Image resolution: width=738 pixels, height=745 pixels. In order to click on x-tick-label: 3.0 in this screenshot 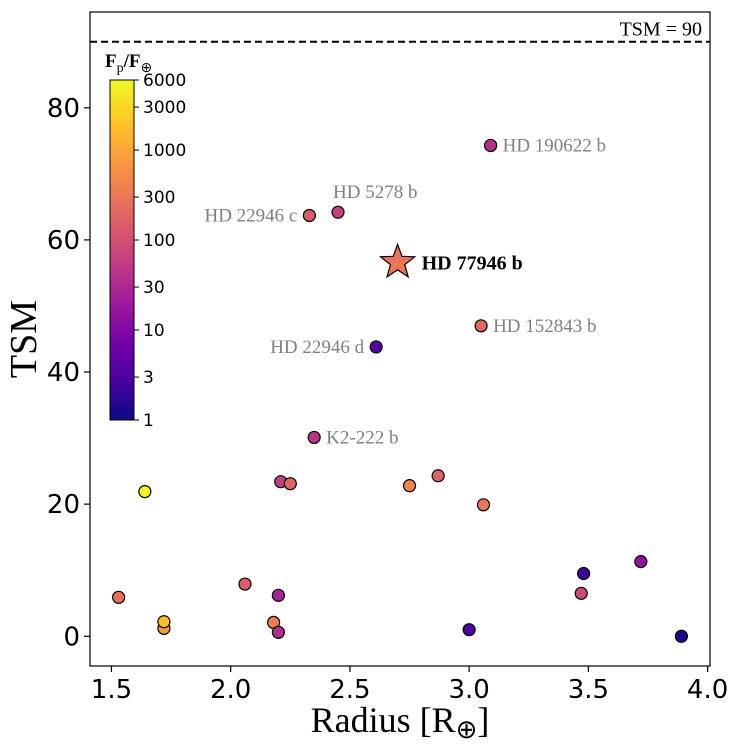, I will do `click(468, 690)`.